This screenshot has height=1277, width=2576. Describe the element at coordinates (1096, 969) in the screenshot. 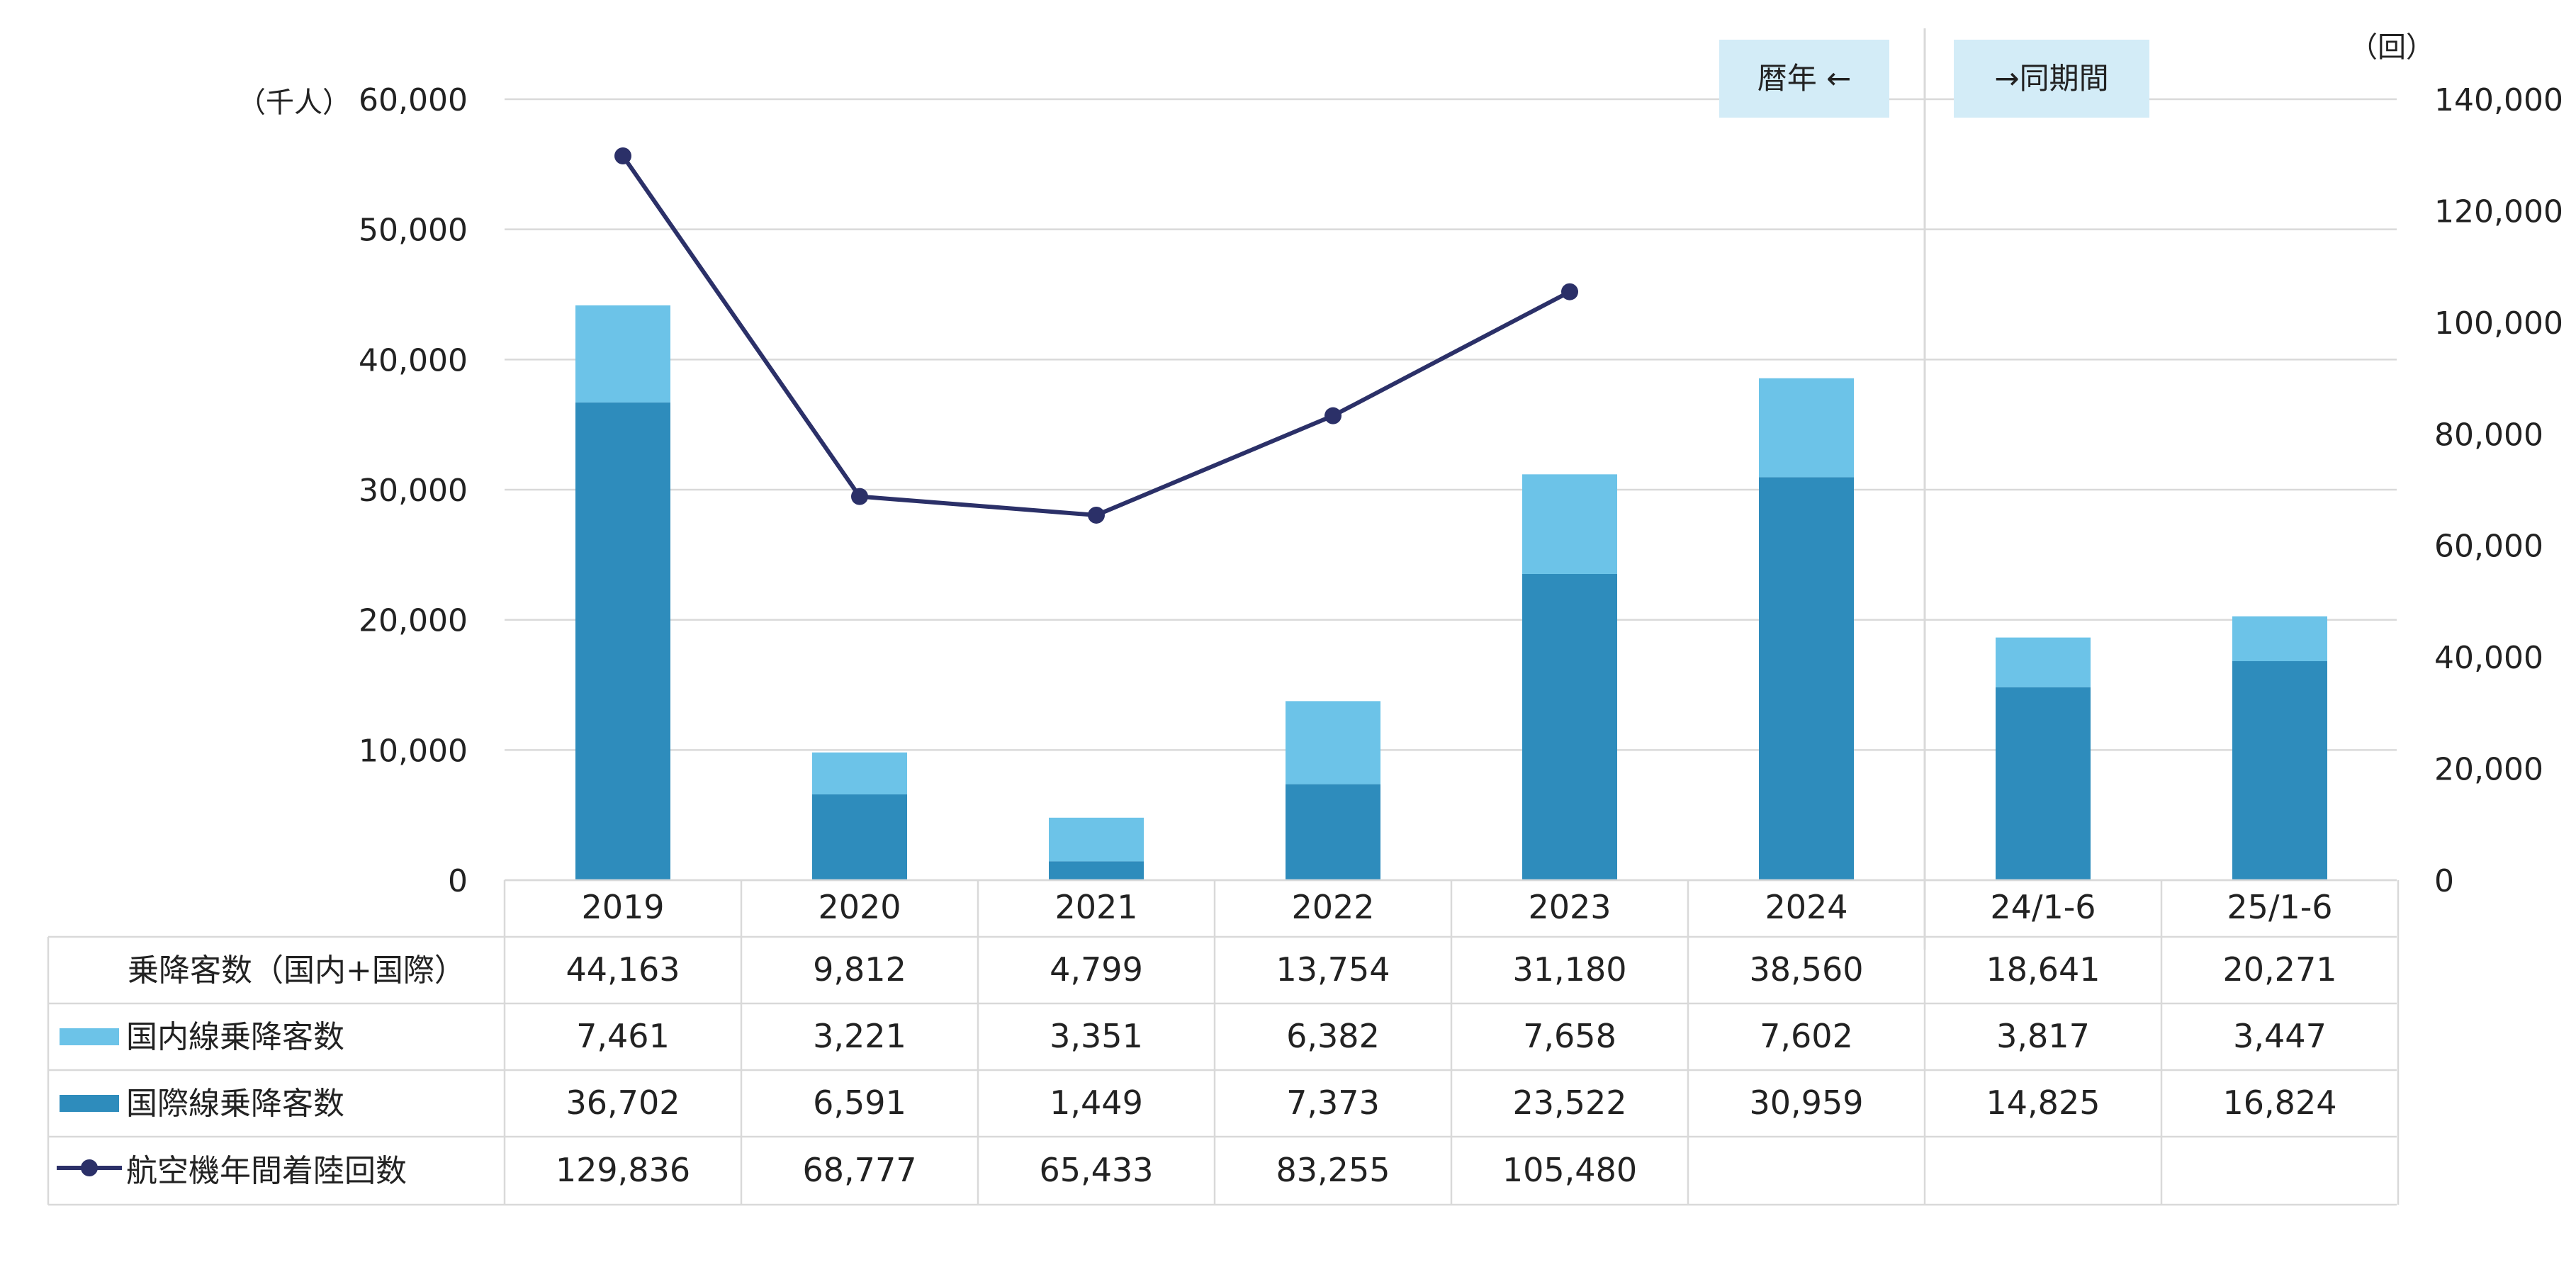

I see `table-cell-value: 4,799` at that location.